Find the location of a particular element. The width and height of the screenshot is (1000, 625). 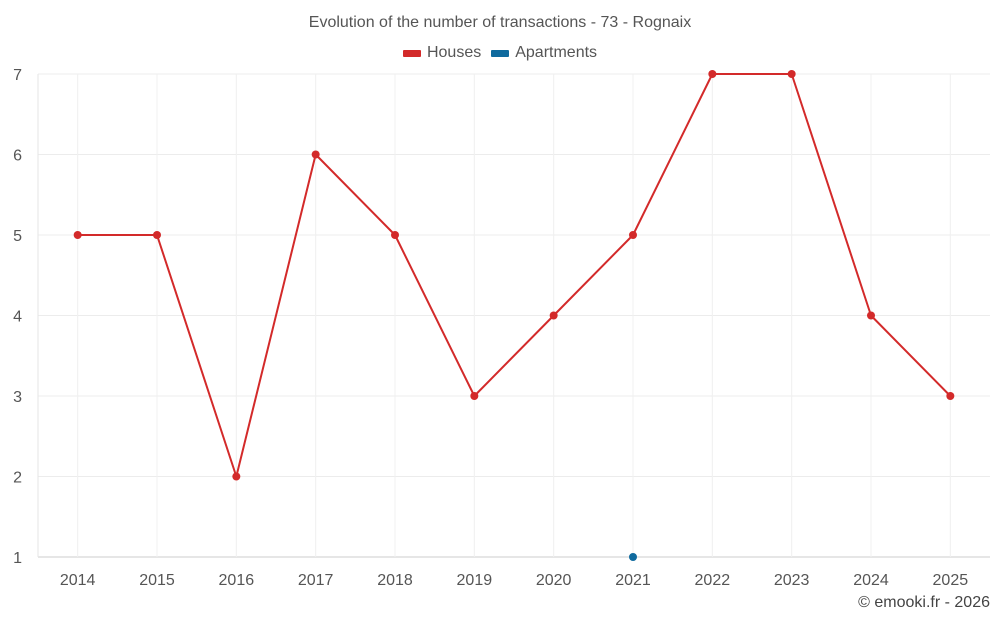

y-tick-label: 6 is located at coordinates (17, 156).